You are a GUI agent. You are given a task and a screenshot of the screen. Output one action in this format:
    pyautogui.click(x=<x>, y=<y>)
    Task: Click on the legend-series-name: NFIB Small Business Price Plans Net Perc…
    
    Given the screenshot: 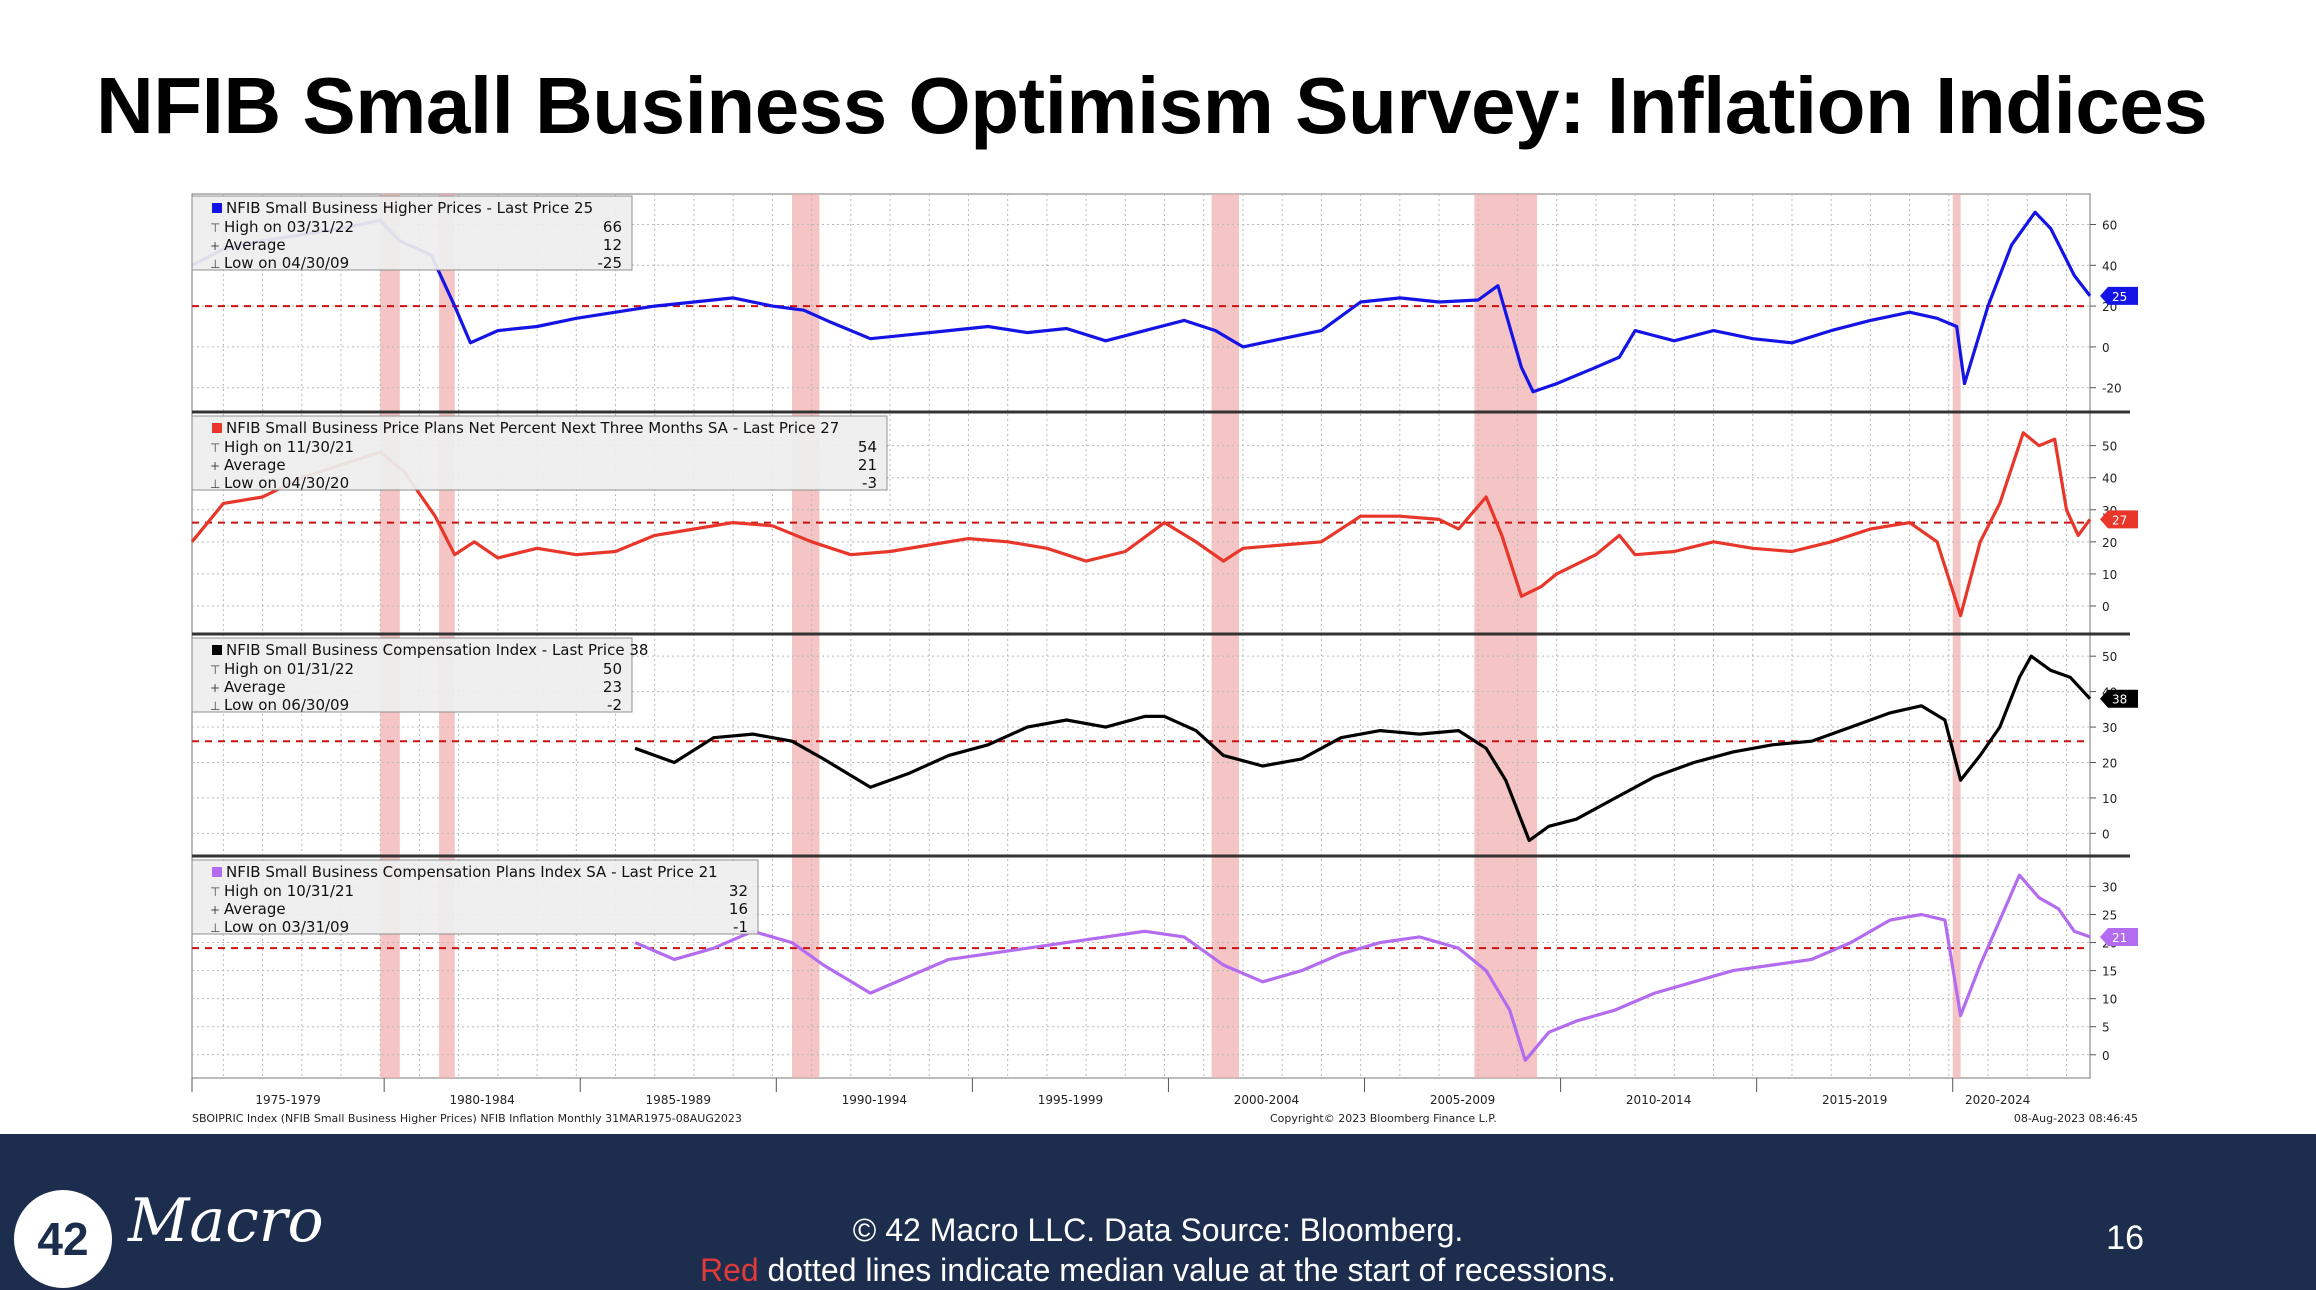 What is the action you would take?
    pyautogui.click(x=532, y=428)
    